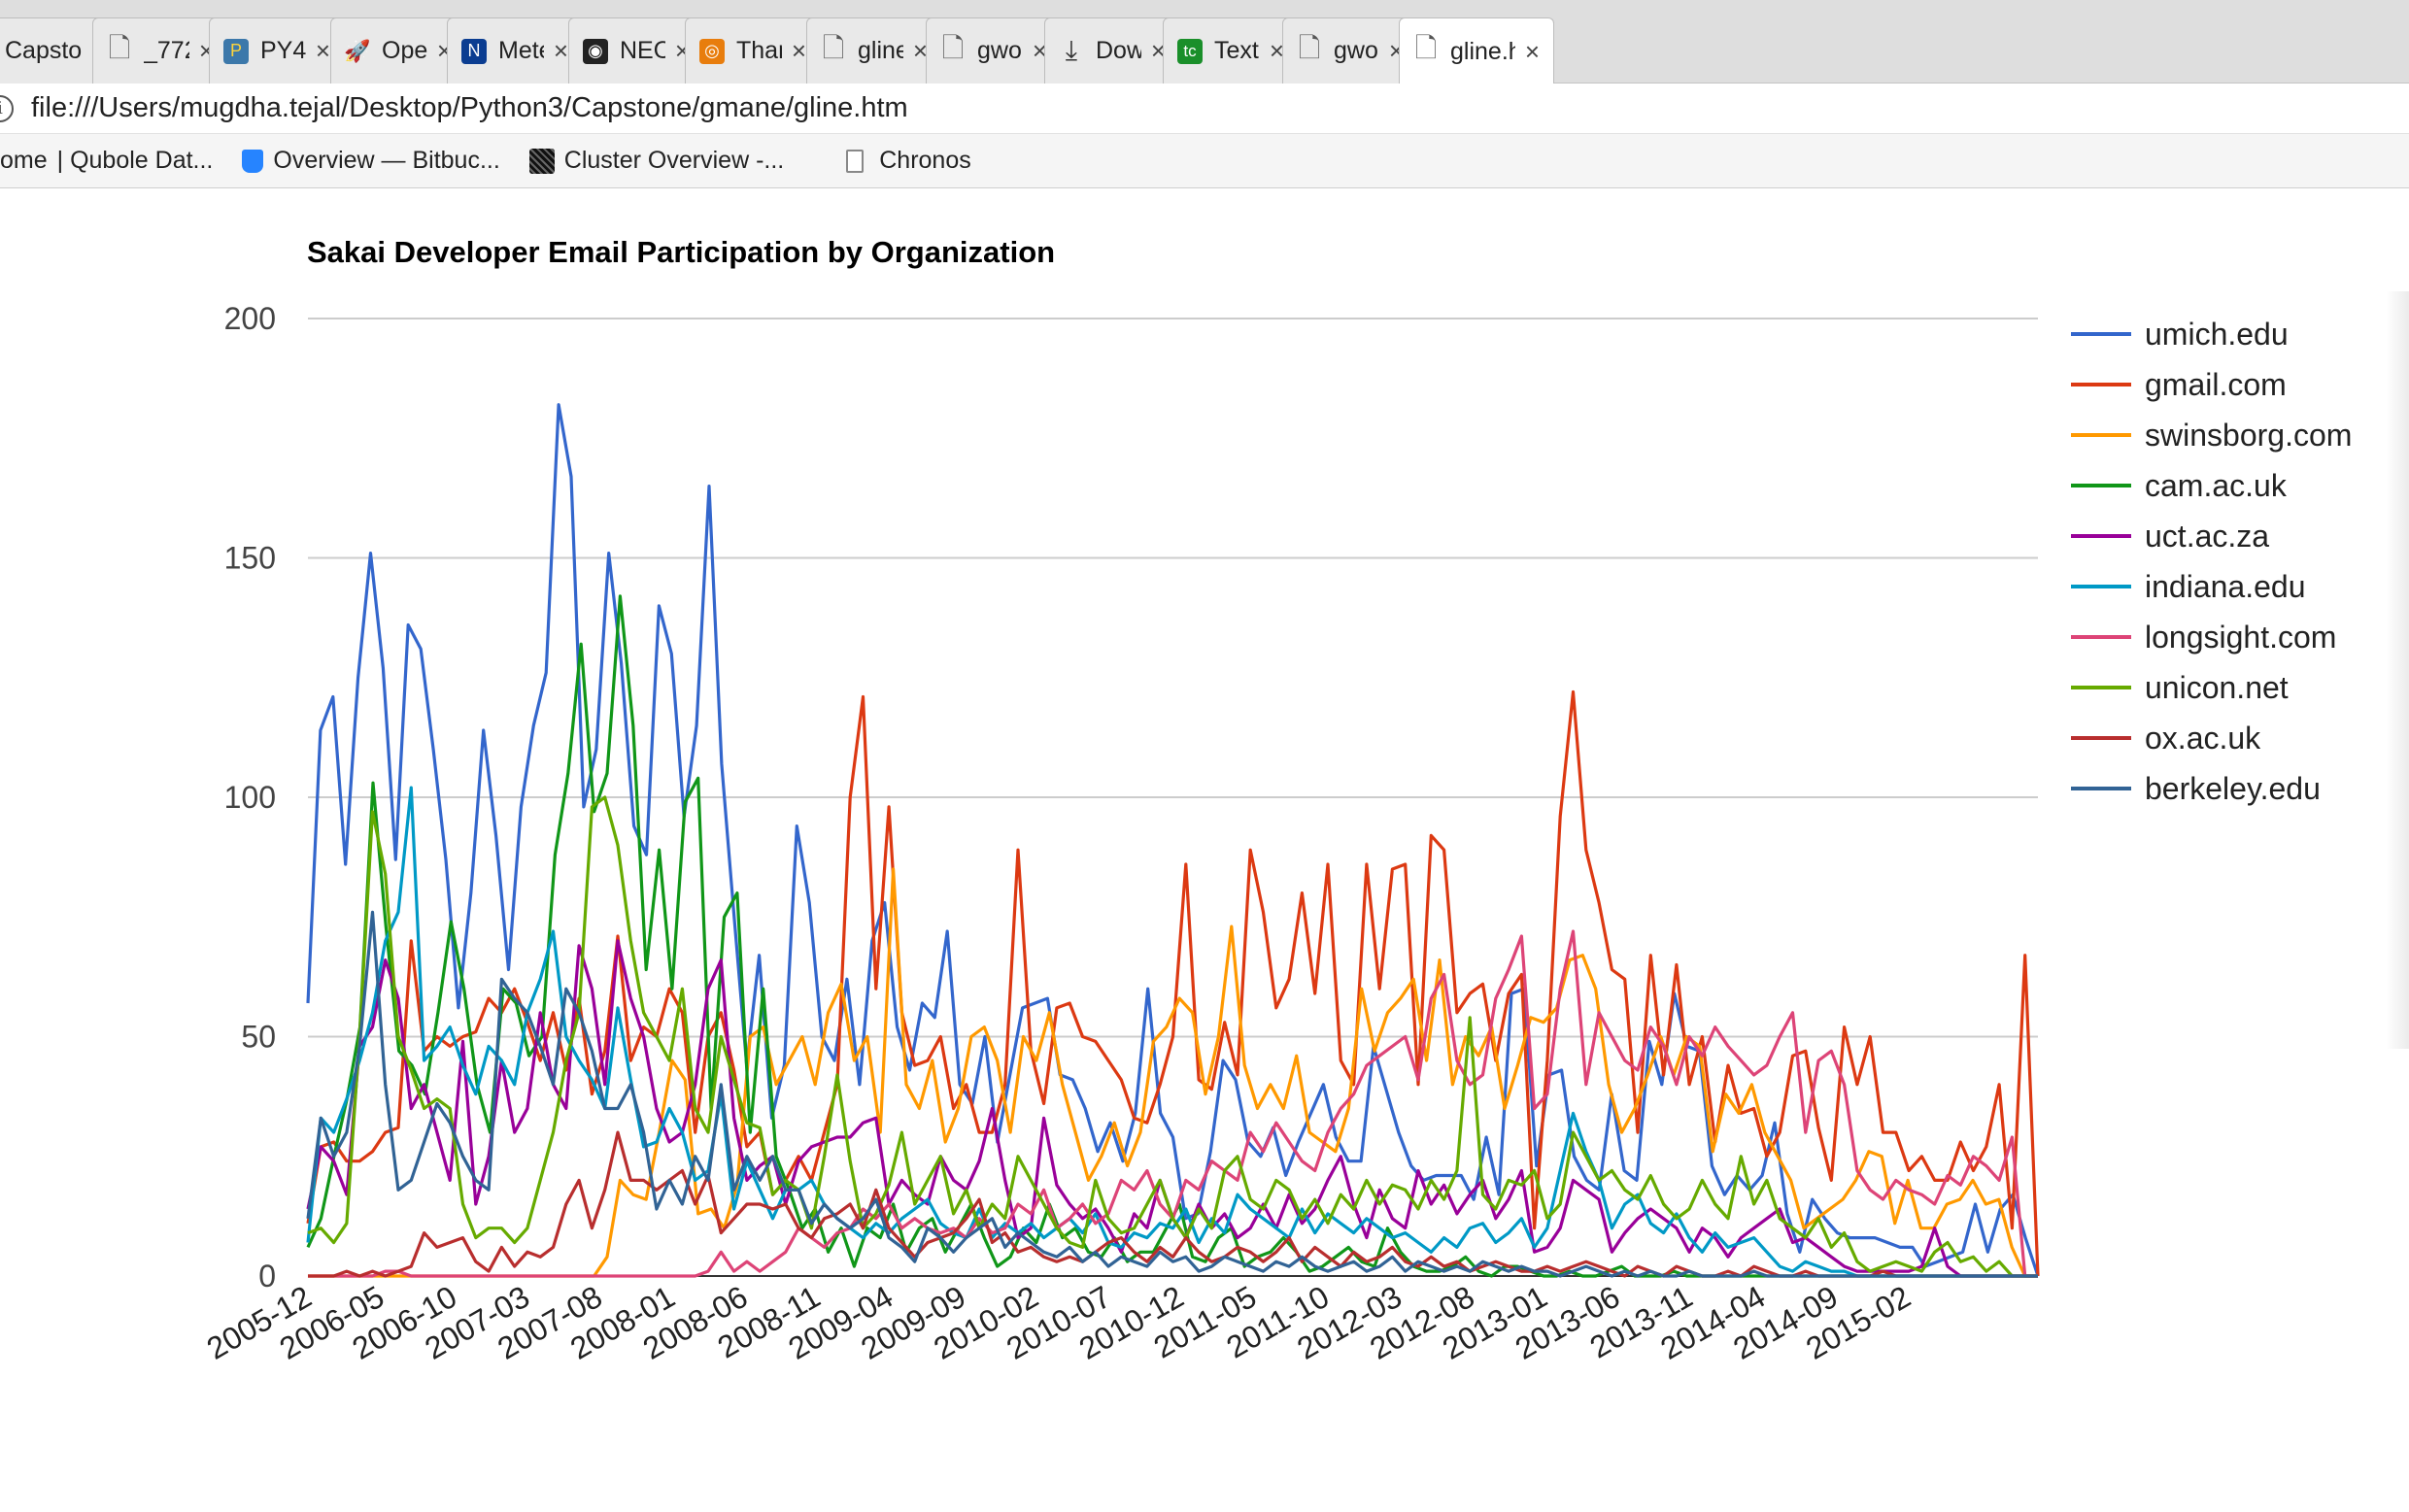 The width and height of the screenshot is (2409, 1512). Describe the element at coordinates (7, 108) in the screenshot. I see `info-icon: i` at that location.